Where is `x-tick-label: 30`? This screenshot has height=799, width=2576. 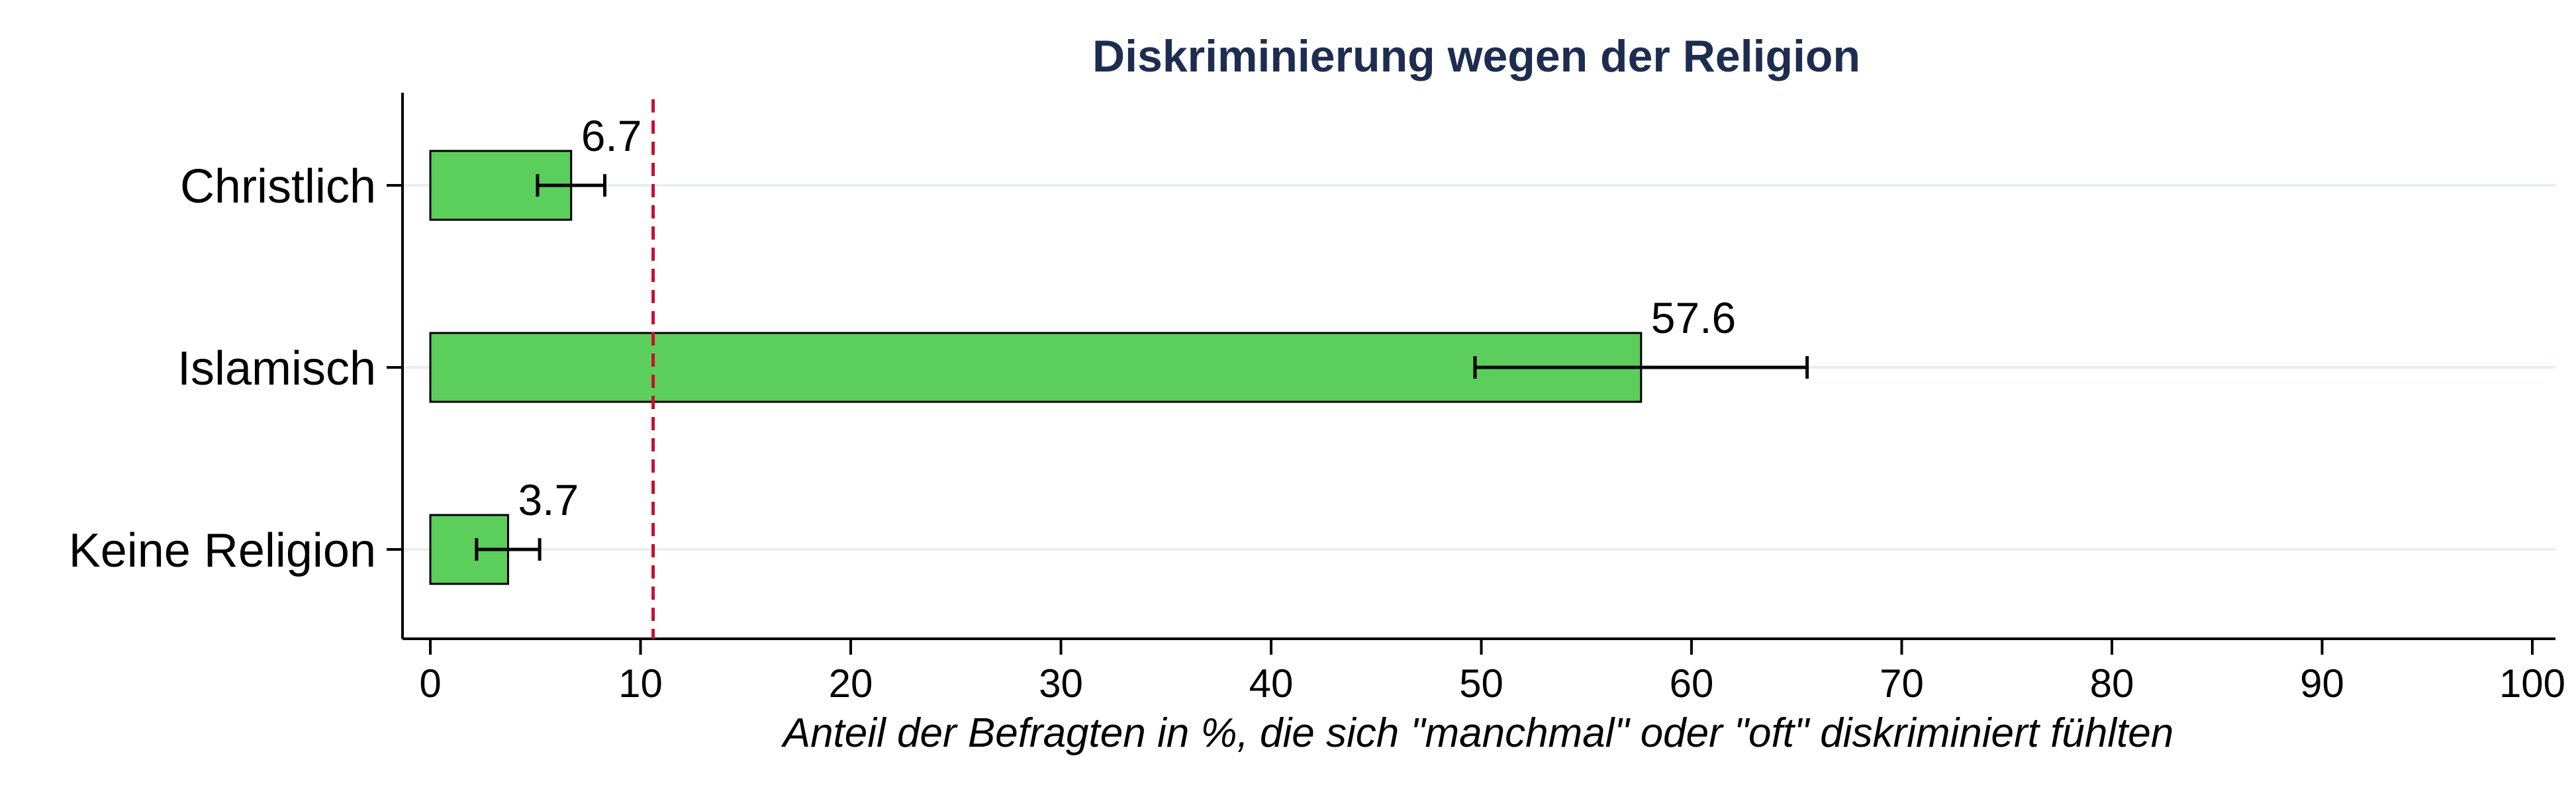
x-tick-label: 30 is located at coordinates (1061, 683).